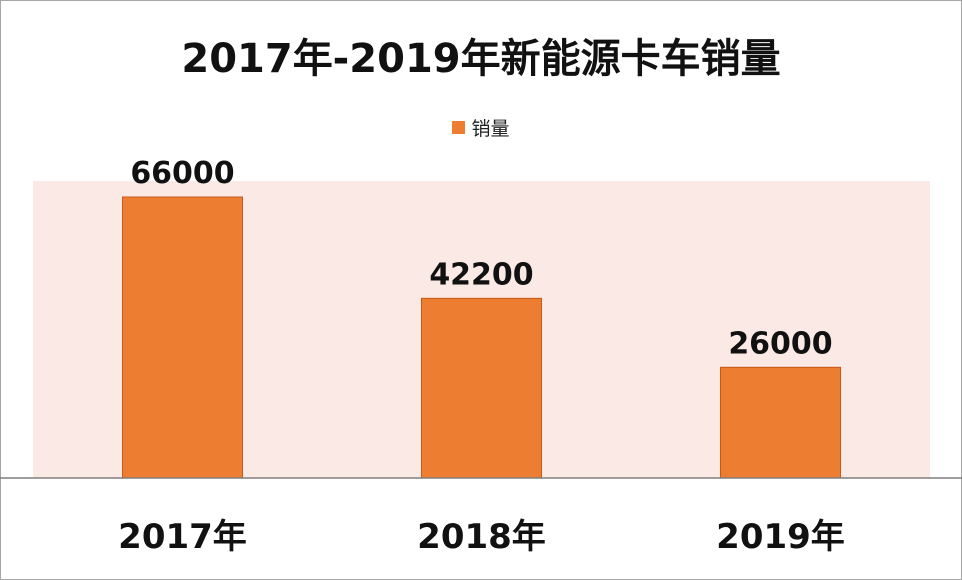 Image resolution: width=962 pixels, height=580 pixels. Describe the element at coordinates (780, 537) in the screenshot. I see `x-tick-label-3: 2019年` at that location.